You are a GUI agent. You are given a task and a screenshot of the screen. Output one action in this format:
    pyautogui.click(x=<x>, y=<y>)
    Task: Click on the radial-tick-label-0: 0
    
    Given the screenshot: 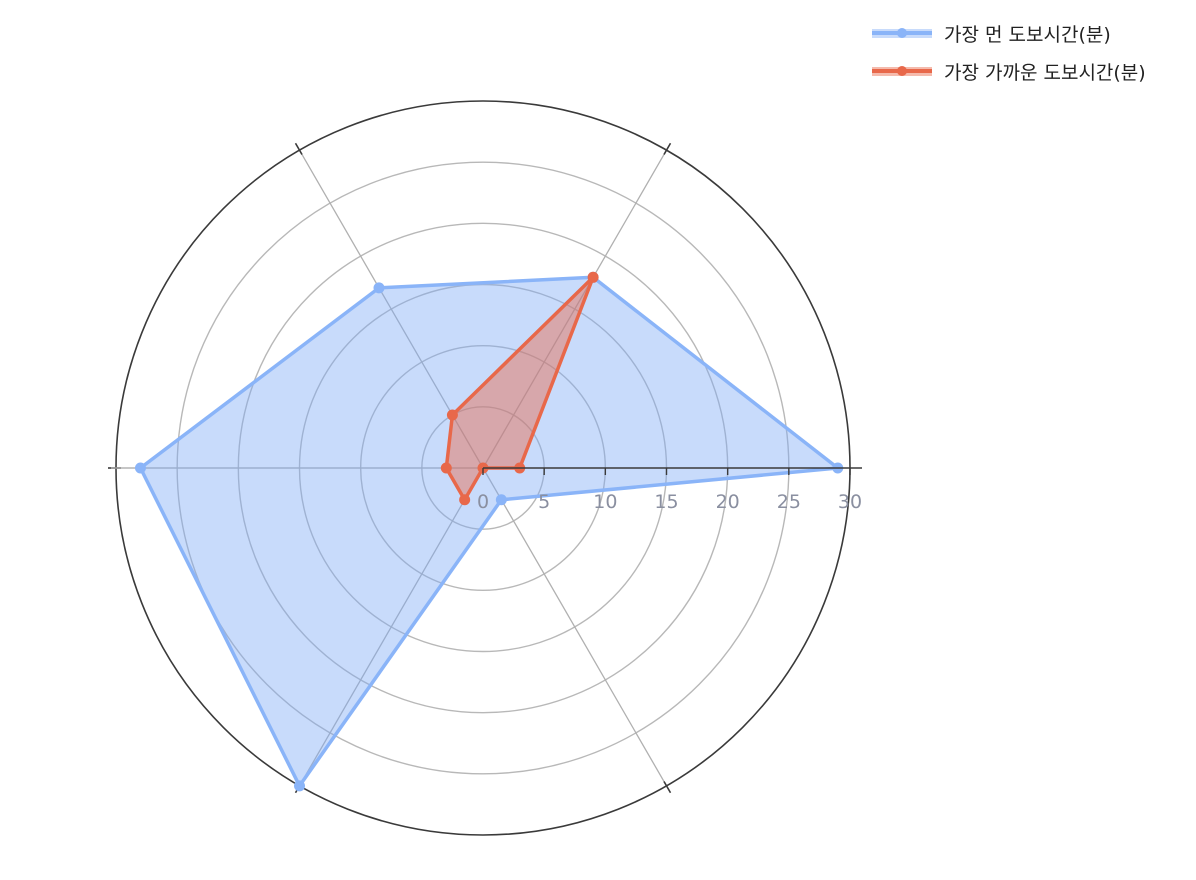 What is the action you would take?
    pyautogui.click(x=483, y=502)
    